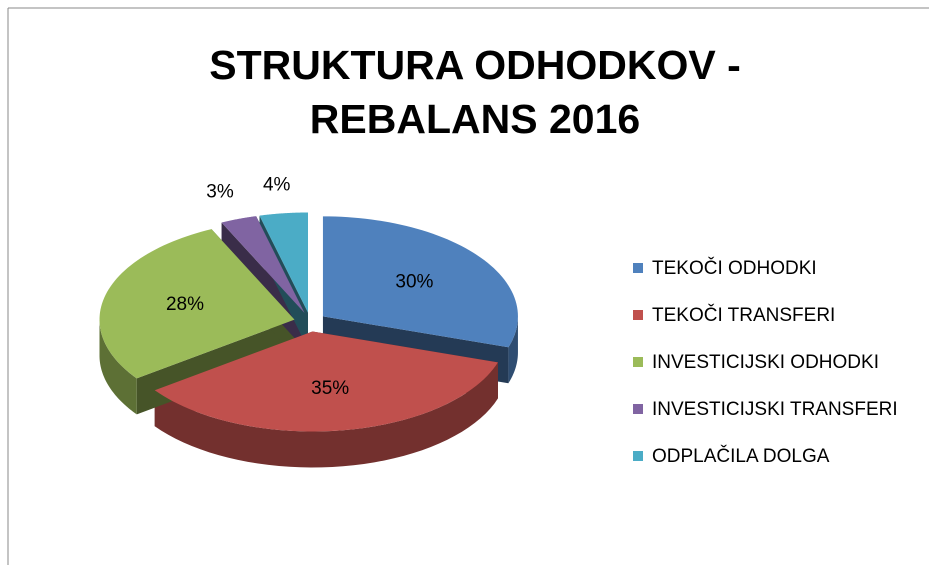  I want to click on legend-label: TEKOČI ODHODKI, so click(734, 268).